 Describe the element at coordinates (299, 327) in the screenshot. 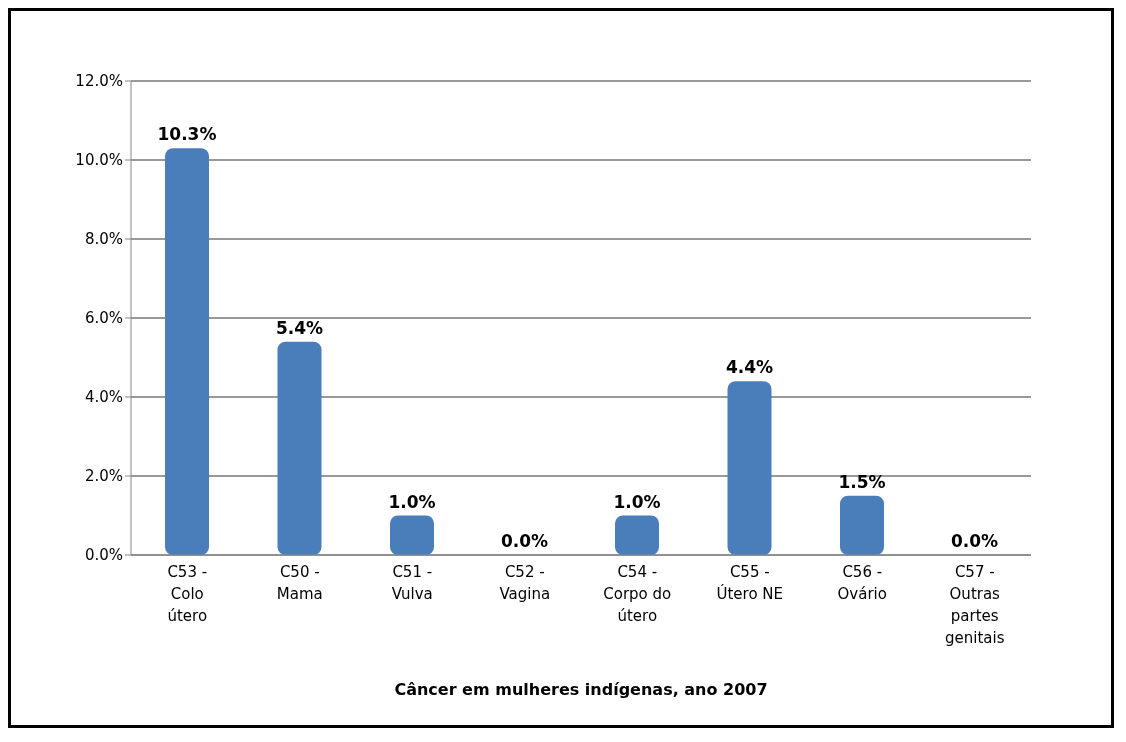

I see `data-label: 5.4%` at that location.